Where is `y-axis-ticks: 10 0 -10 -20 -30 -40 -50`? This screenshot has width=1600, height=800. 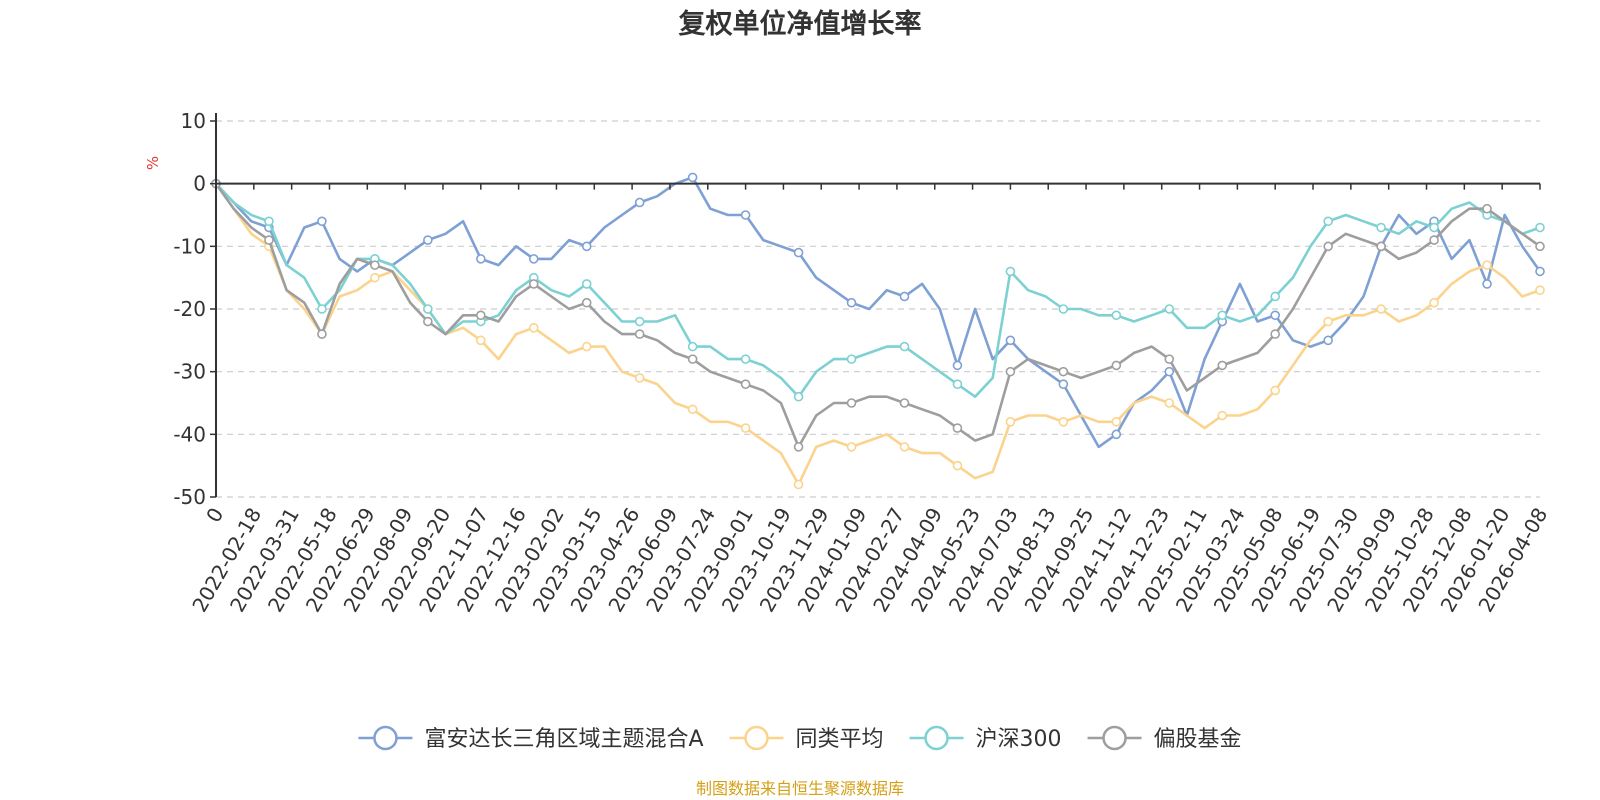 y-axis-ticks: 10 0 -10 -20 -30 -40 -50 is located at coordinates (194, 309).